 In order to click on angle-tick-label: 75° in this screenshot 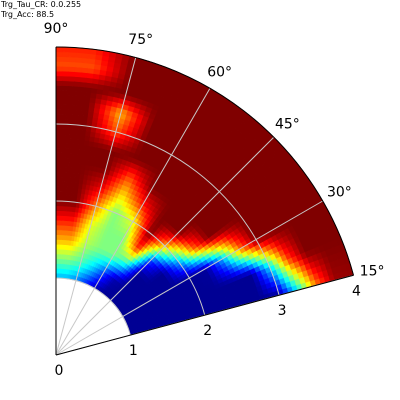, I will do `click(140, 40)`.